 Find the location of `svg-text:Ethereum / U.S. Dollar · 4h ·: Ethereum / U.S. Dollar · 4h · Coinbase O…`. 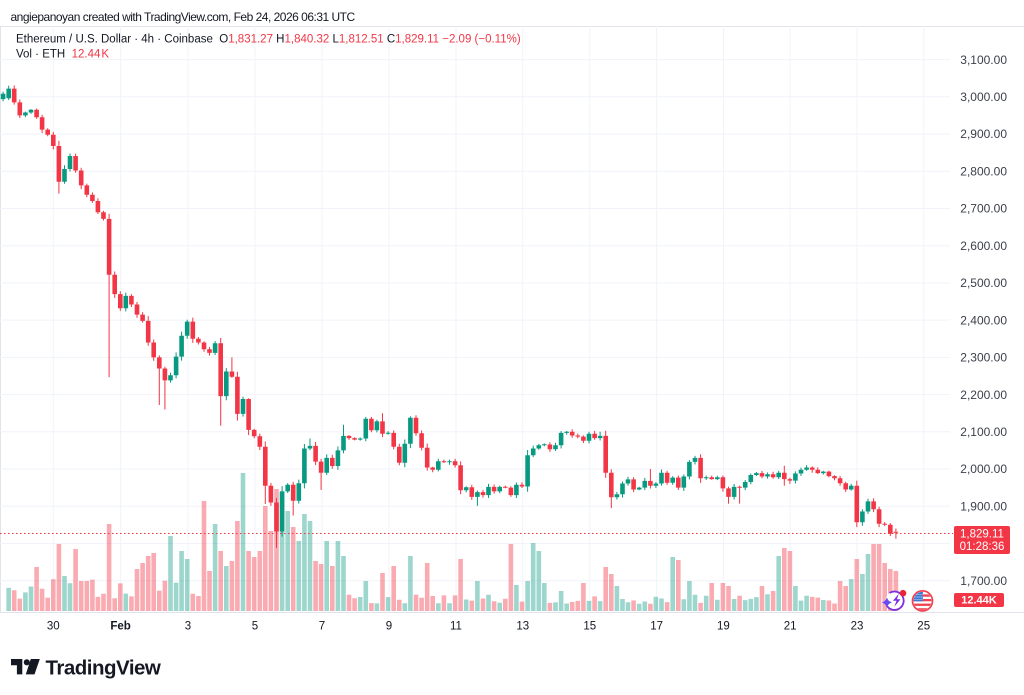

svg-text:Ethereum / U.S. Dollar · 4h ·: Ethereum / U.S. Dollar · 4h · Coinbase O… is located at coordinates (268, 40).